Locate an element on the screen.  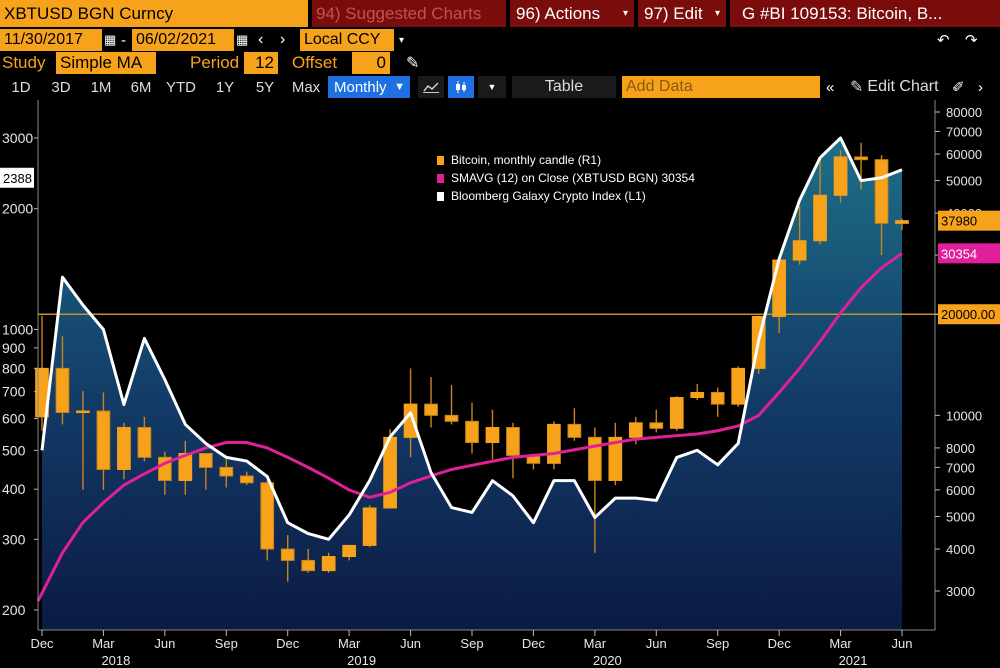
currency-select: Local CCY is located at coordinates (347, 40).